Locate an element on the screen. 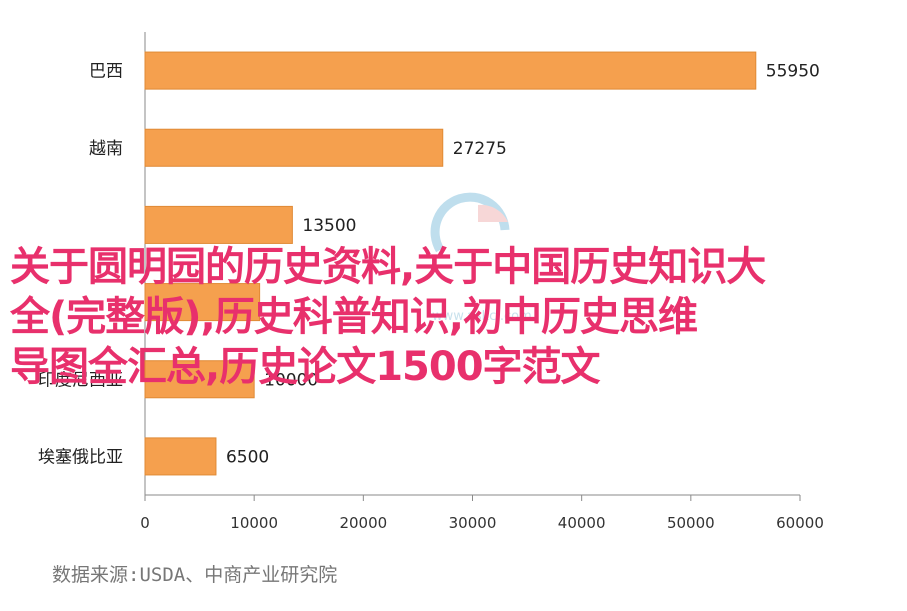 Image resolution: width=907 pixels, height=611 pixels. value-label-4: 10000 is located at coordinates (291, 380).